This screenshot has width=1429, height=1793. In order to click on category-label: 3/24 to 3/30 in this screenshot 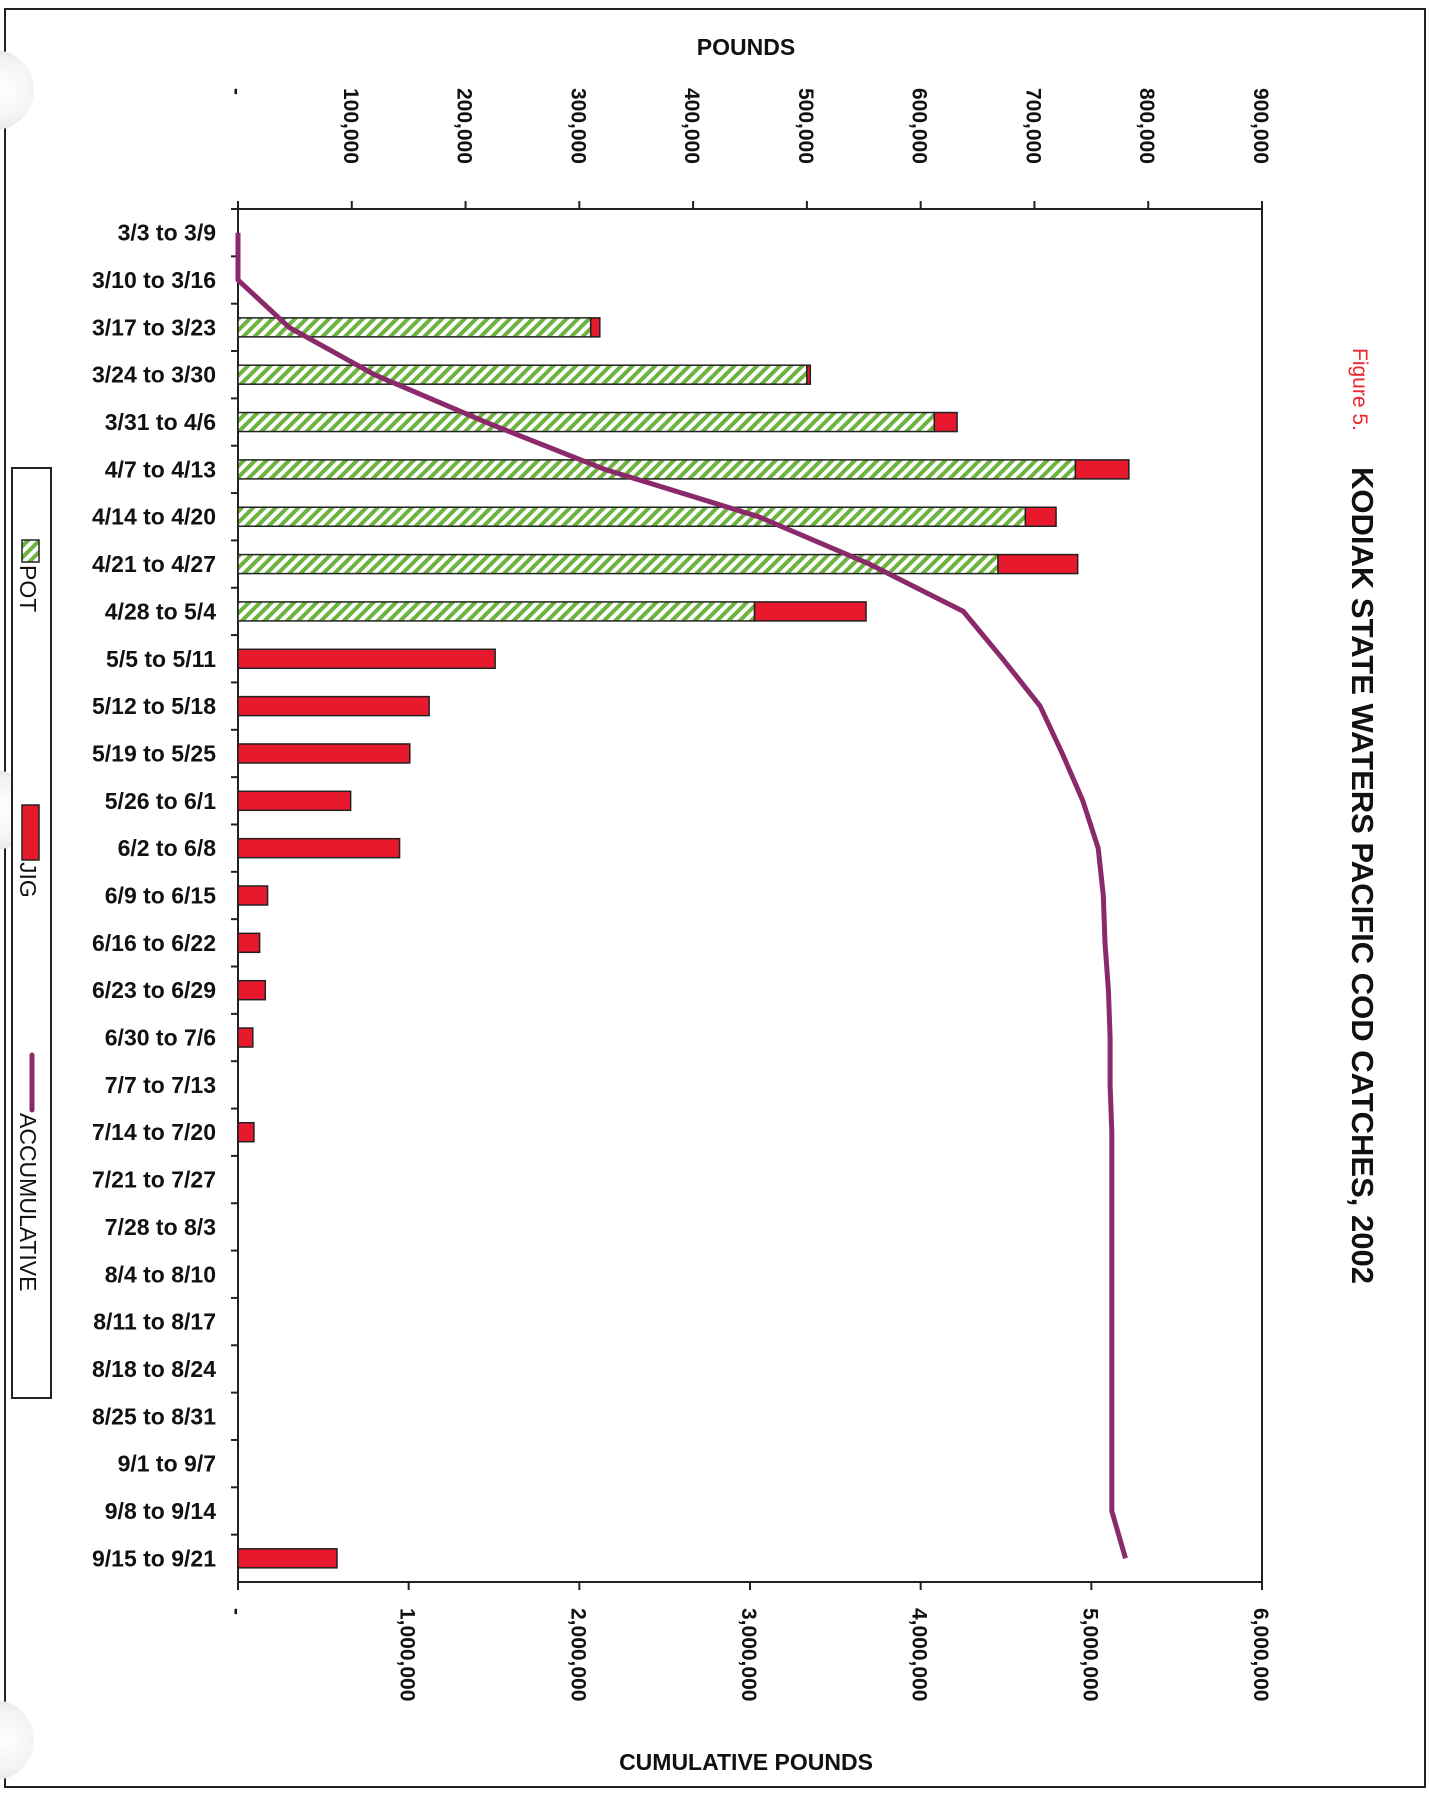, I will do `click(154, 375)`.